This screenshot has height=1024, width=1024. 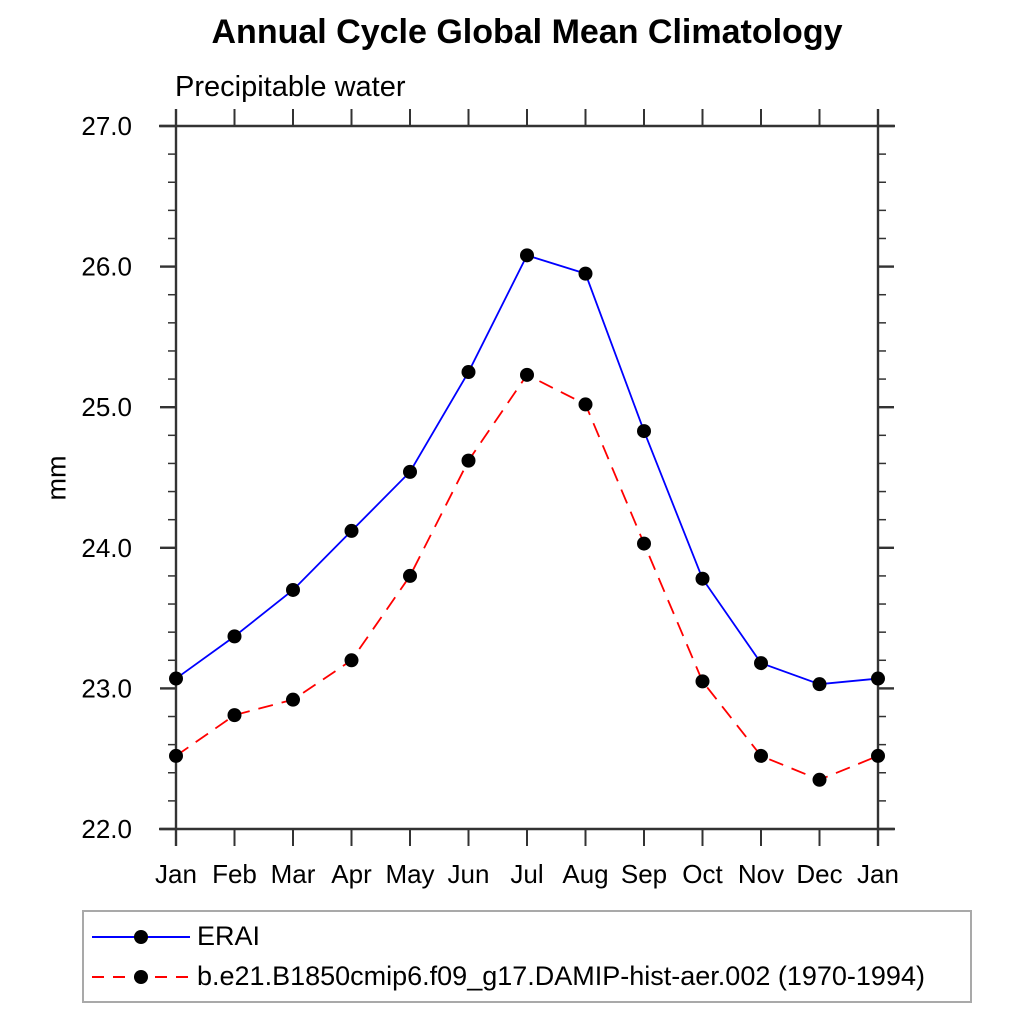 What do you see at coordinates (234, 874) in the screenshot?
I see `x-axis-tick-label: Feb` at bounding box center [234, 874].